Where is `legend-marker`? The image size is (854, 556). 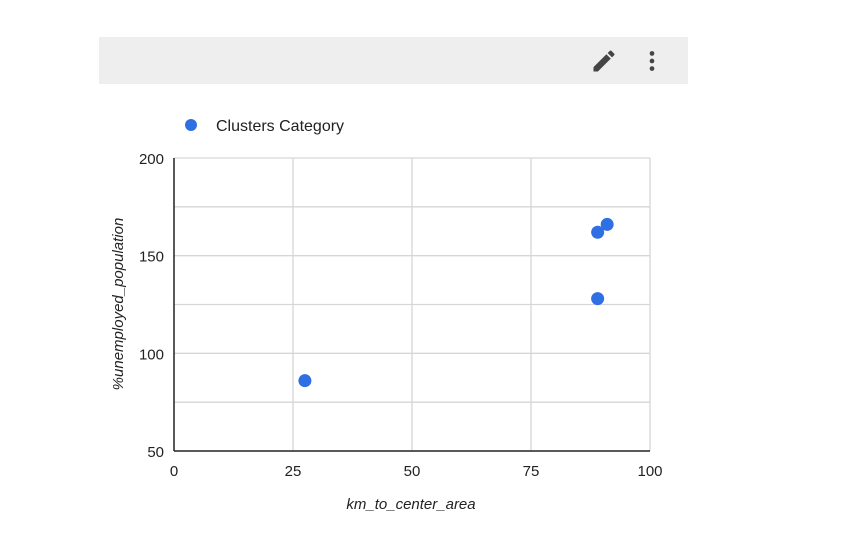
legend-marker is located at coordinates (191, 125).